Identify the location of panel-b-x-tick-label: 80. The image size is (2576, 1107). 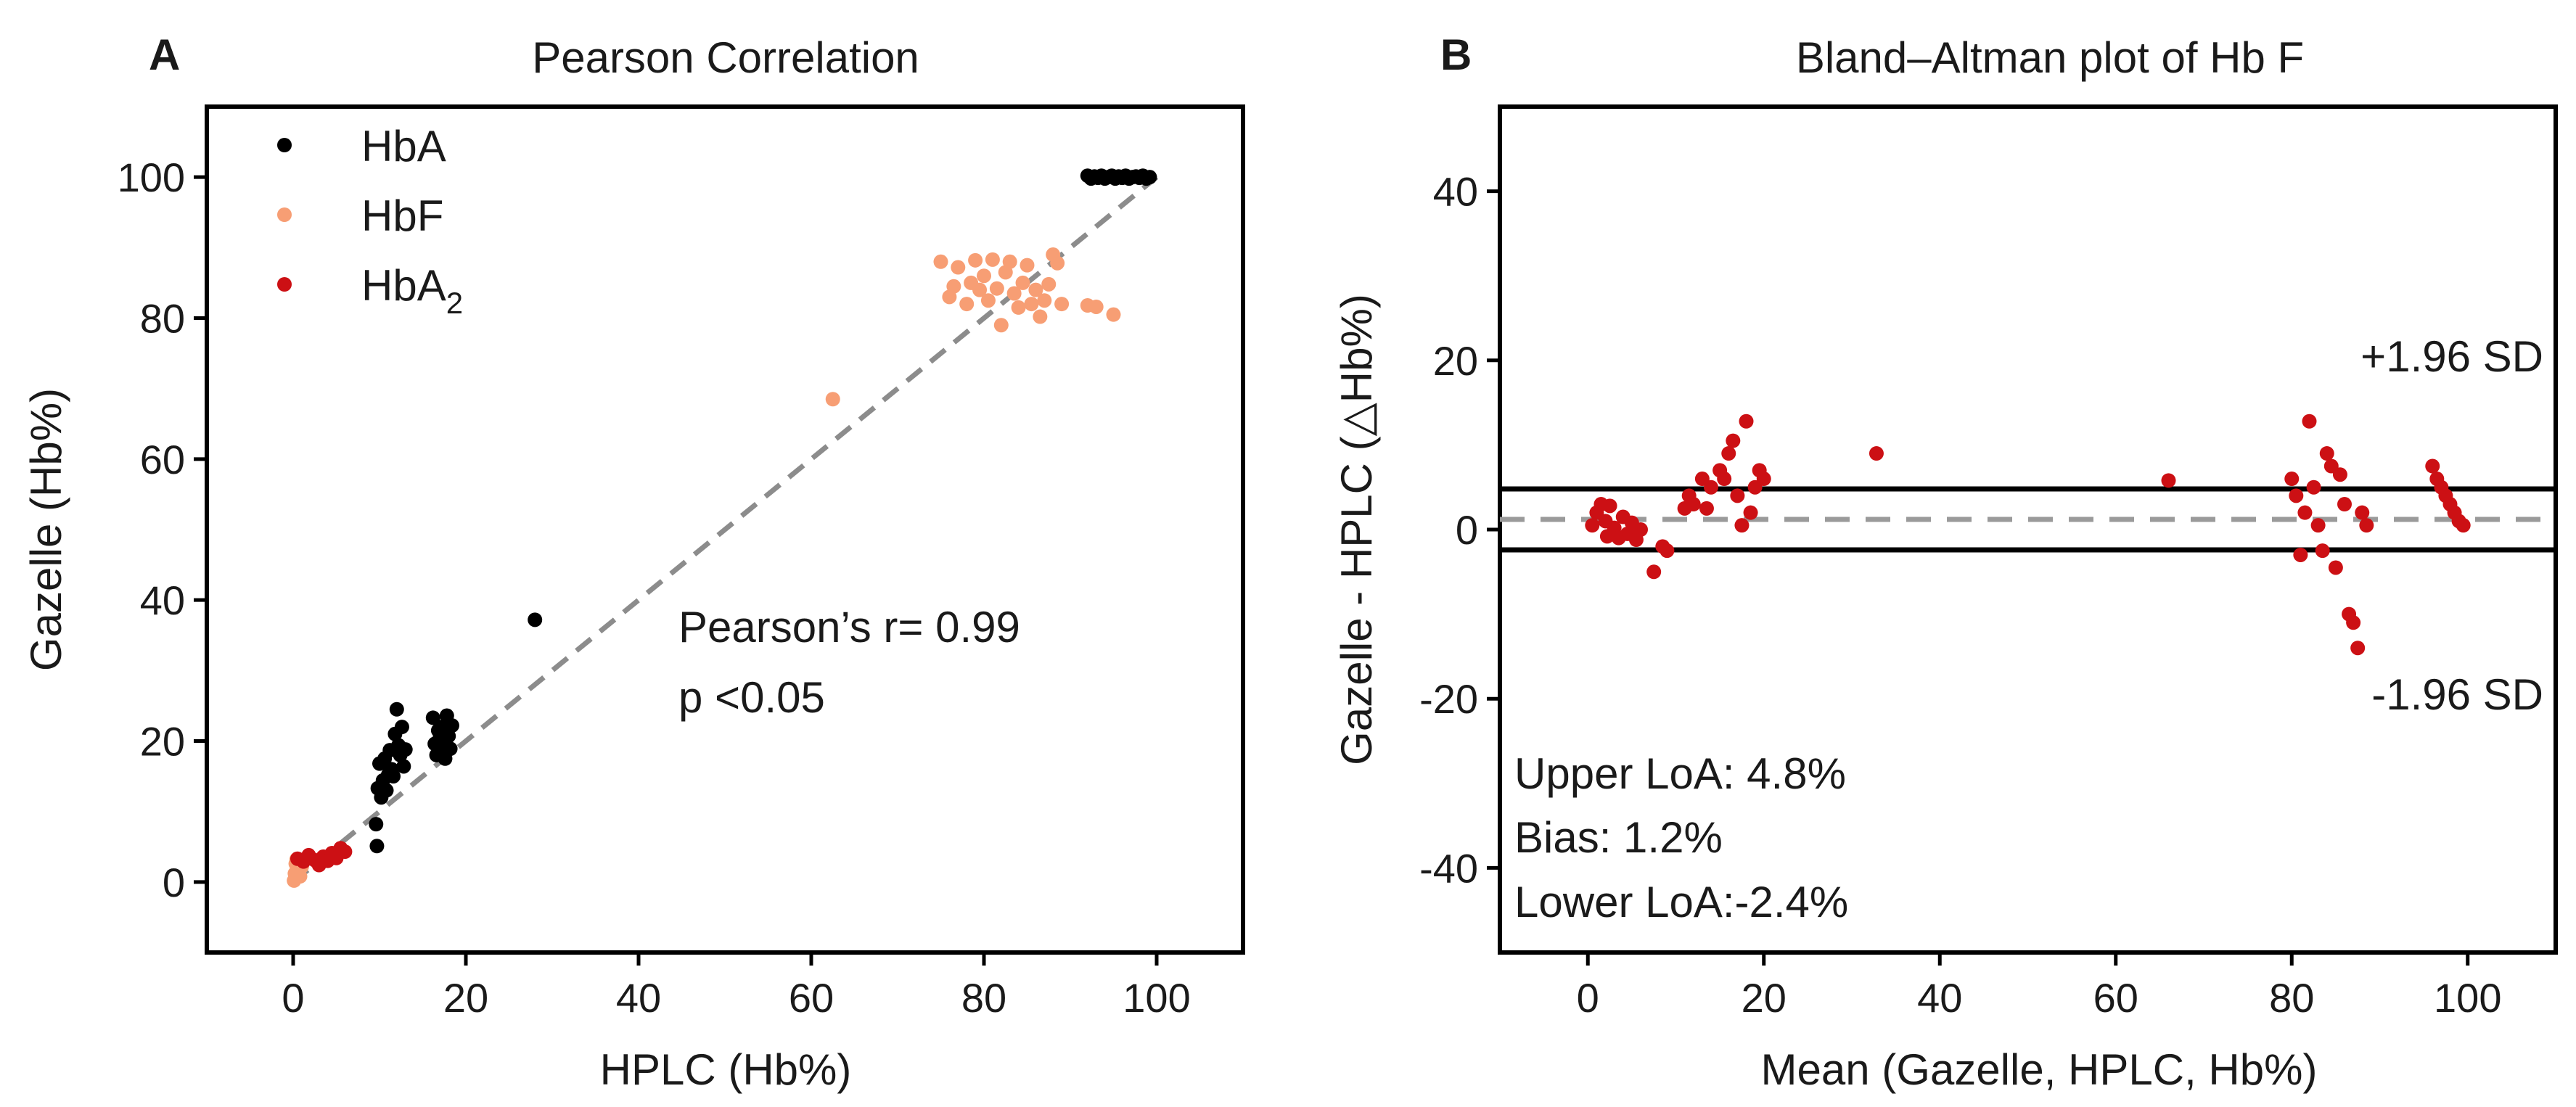
(2291, 998).